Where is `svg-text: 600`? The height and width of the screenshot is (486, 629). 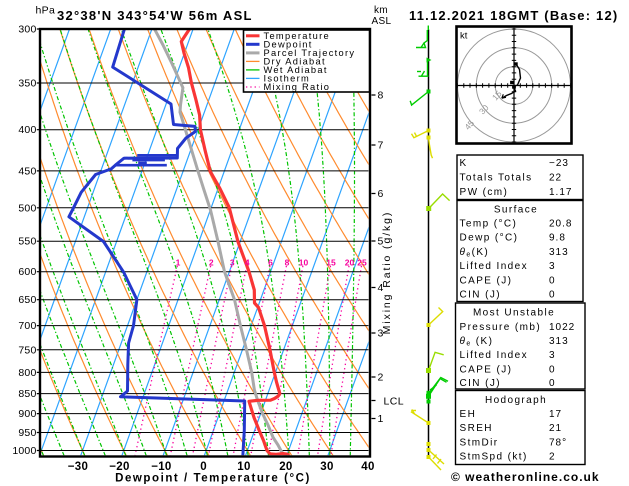 svg-text: 600 is located at coordinates (27, 272).